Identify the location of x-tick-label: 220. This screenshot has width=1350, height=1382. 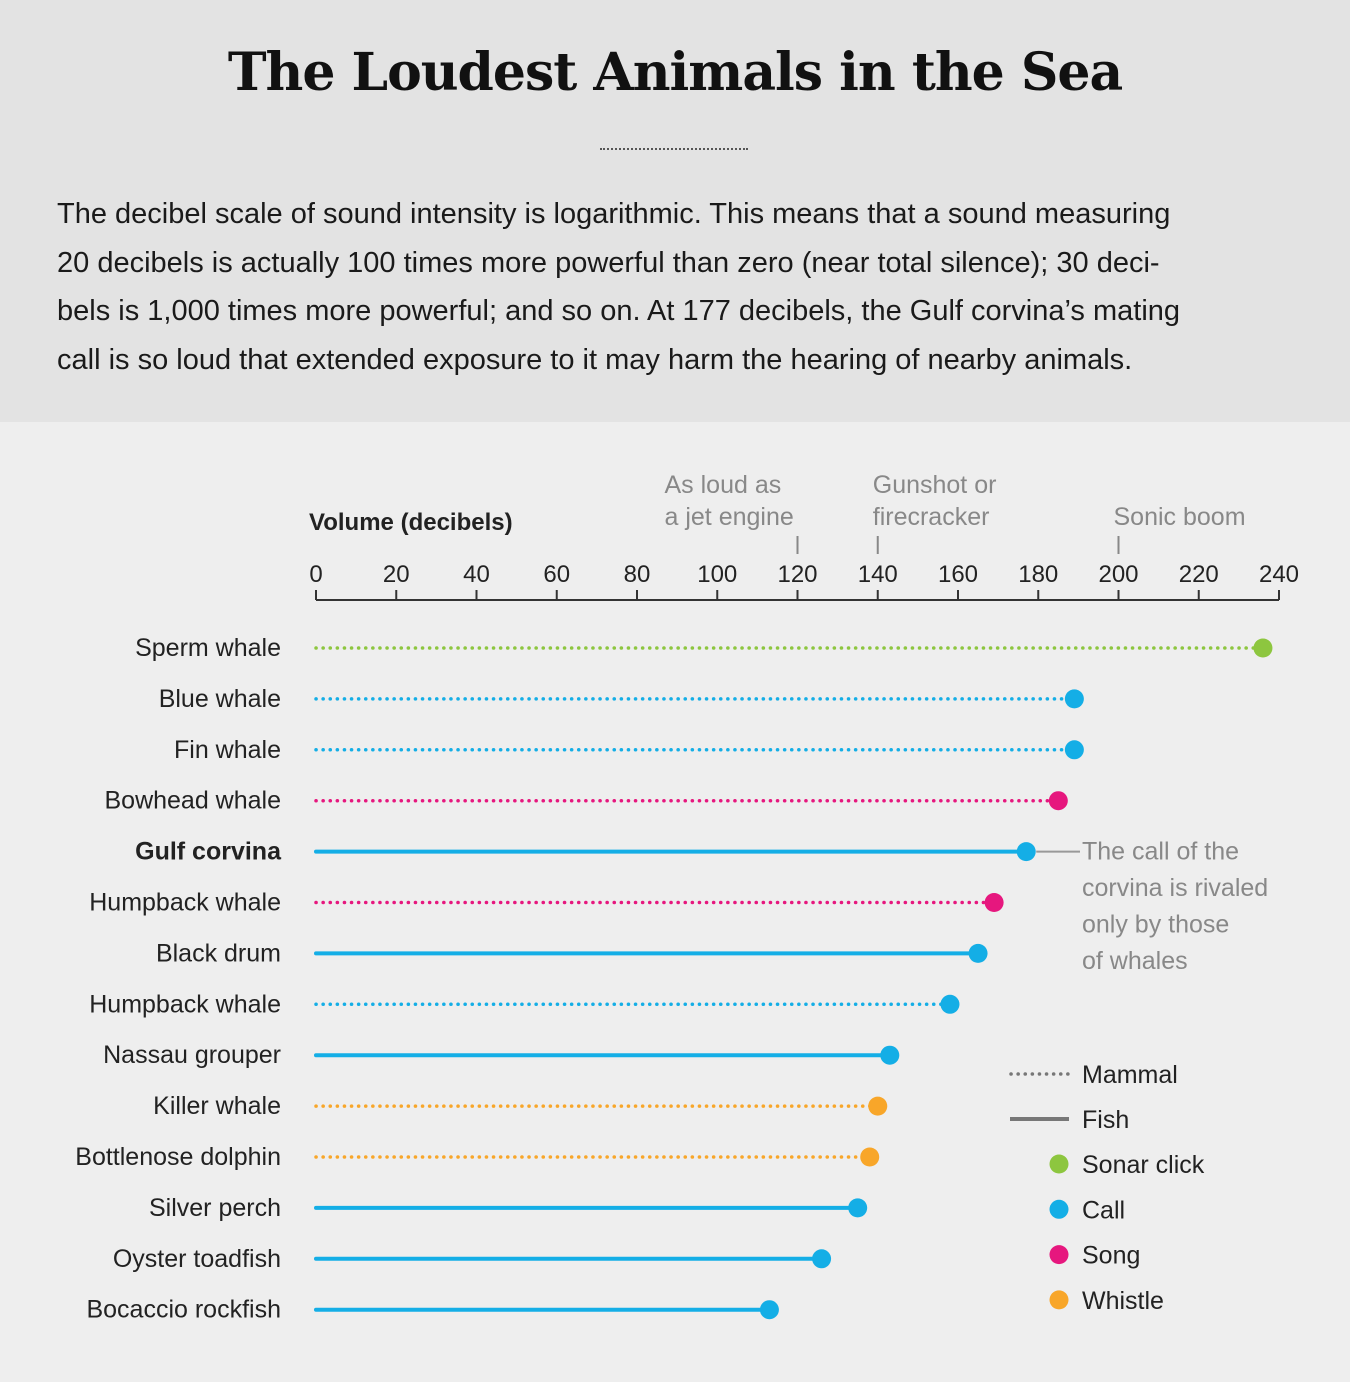
(1199, 574).